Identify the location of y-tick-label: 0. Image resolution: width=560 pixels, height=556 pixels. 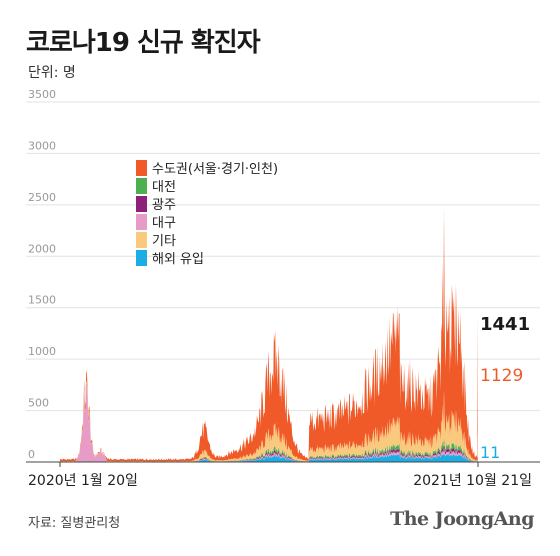
(31, 454).